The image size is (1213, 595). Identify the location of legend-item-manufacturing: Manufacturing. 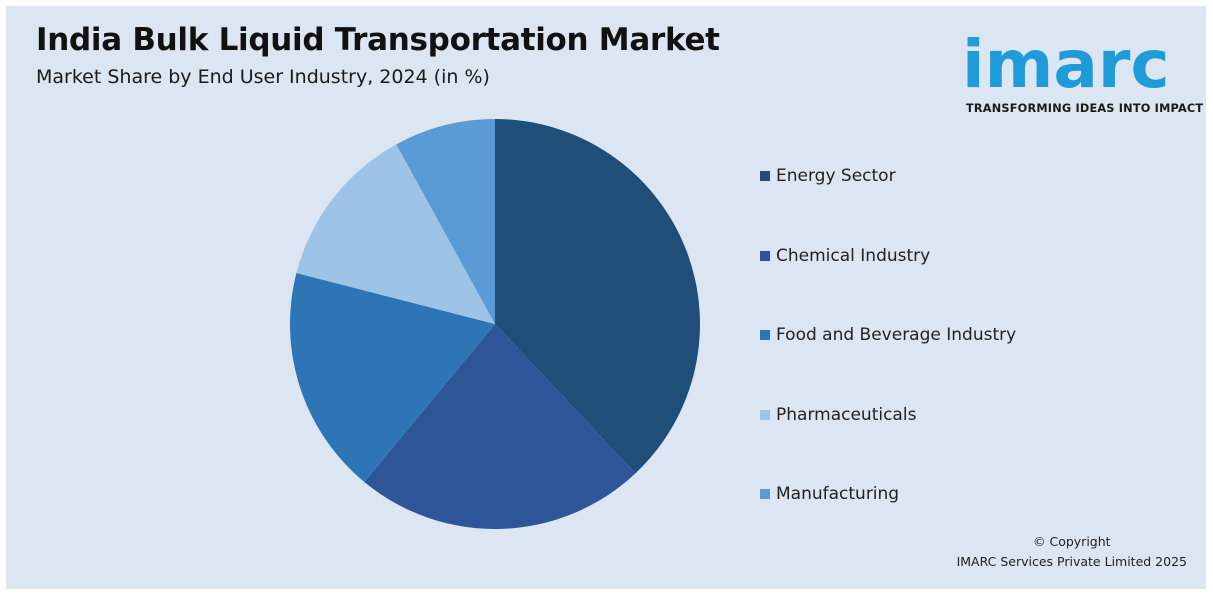
(829, 494).